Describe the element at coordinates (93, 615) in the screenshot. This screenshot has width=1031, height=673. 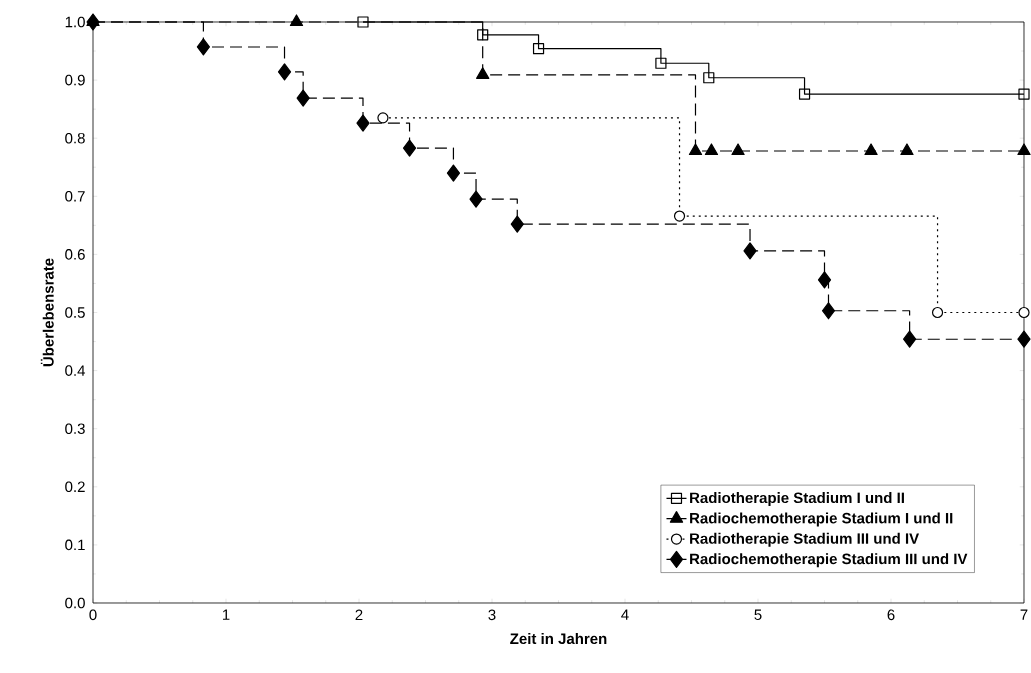
I see `x-tick-label: 0` at that location.